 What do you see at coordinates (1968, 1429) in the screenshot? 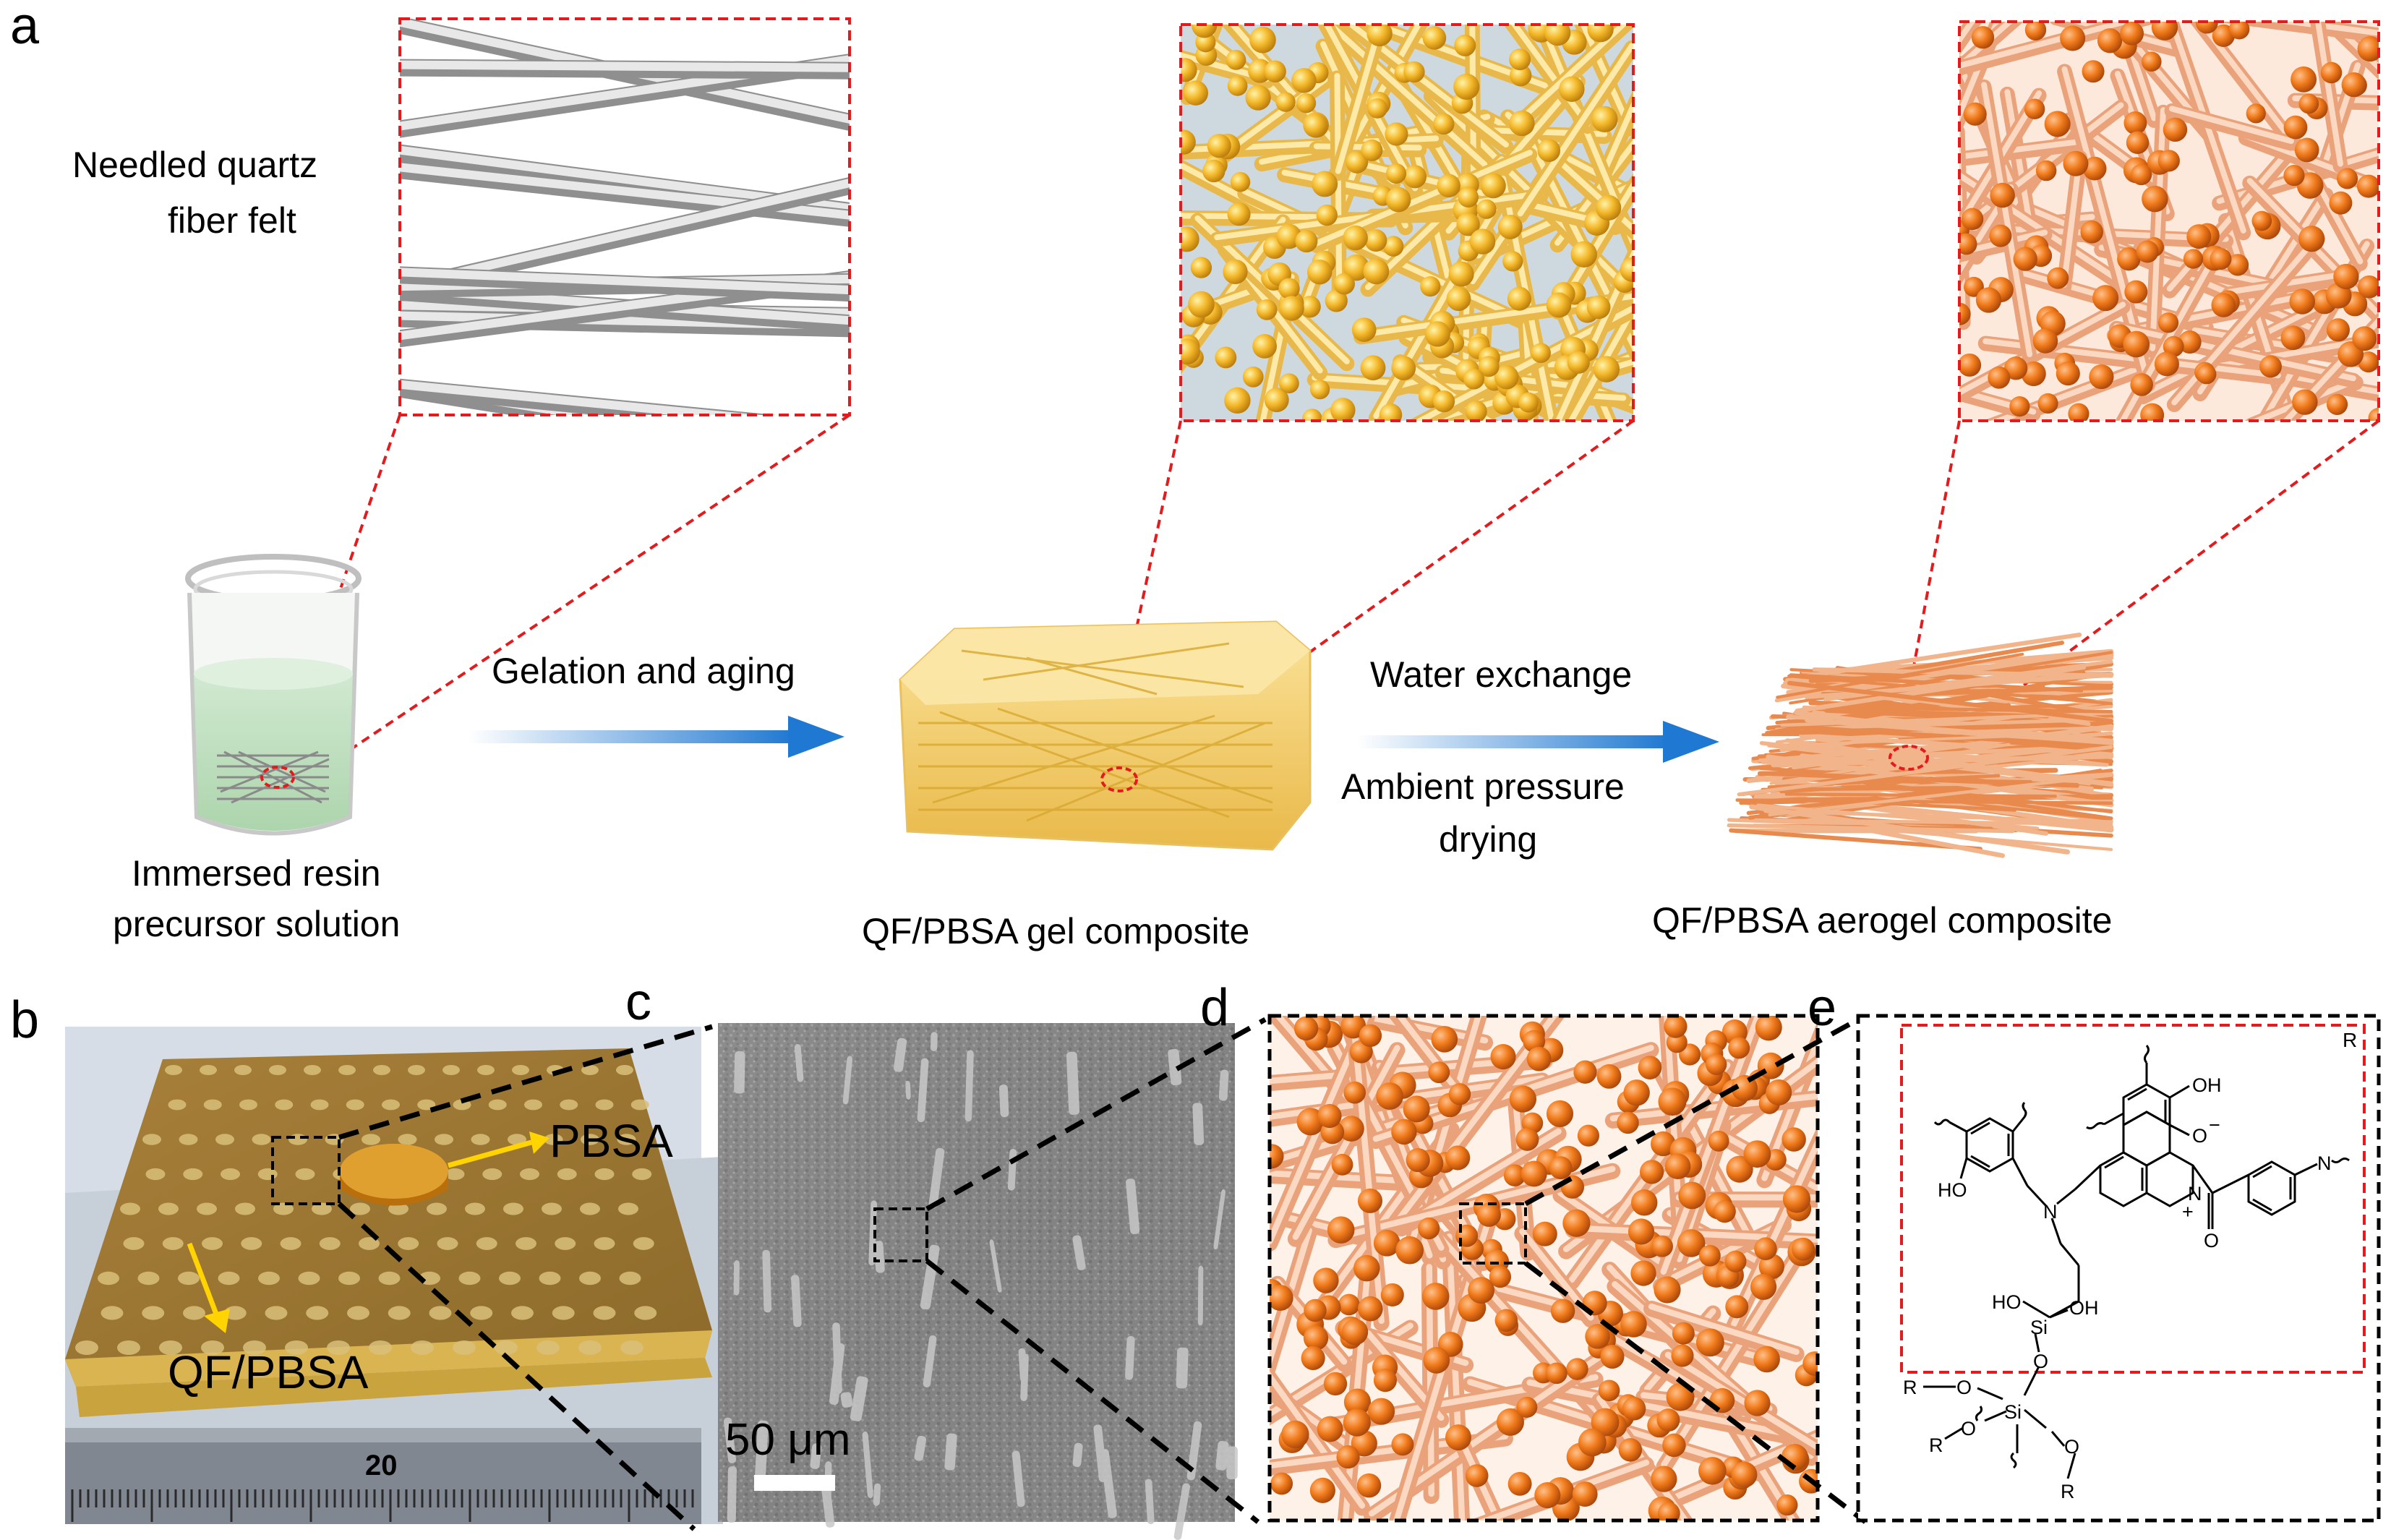
I see `atom-o-left2: O` at bounding box center [1968, 1429].